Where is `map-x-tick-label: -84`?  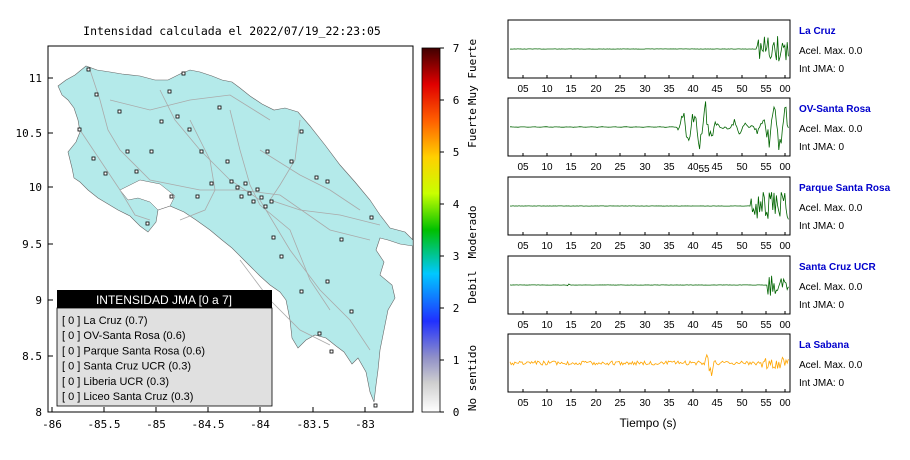
map-x-tick-label: -84 is located at coordinates (260, 424).